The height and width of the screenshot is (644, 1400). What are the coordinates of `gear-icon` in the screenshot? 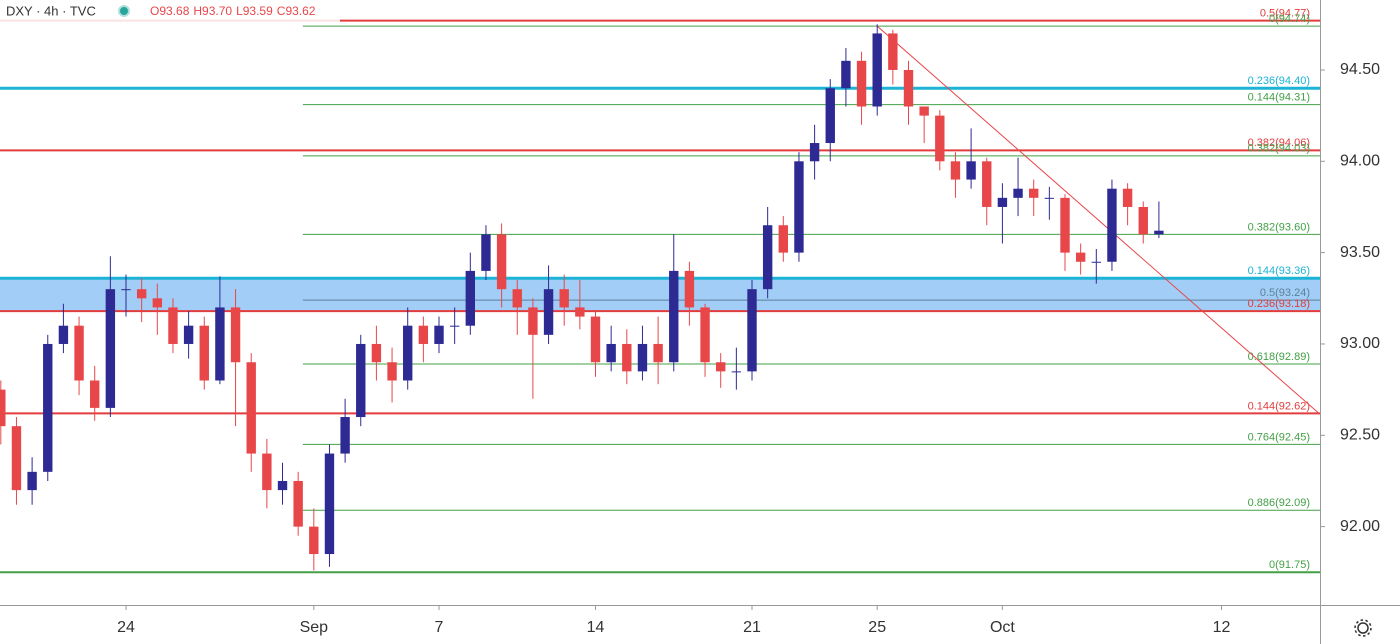 It's located at (1363, 628).